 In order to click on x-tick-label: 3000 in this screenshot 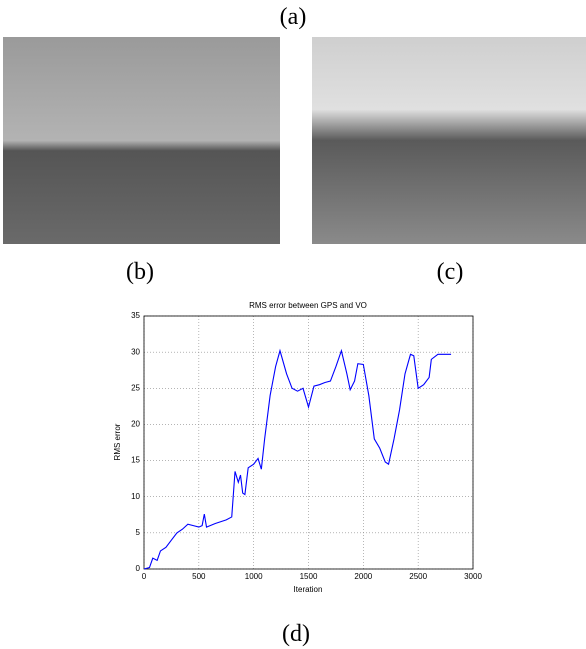, I will do `click(473, 576)`.